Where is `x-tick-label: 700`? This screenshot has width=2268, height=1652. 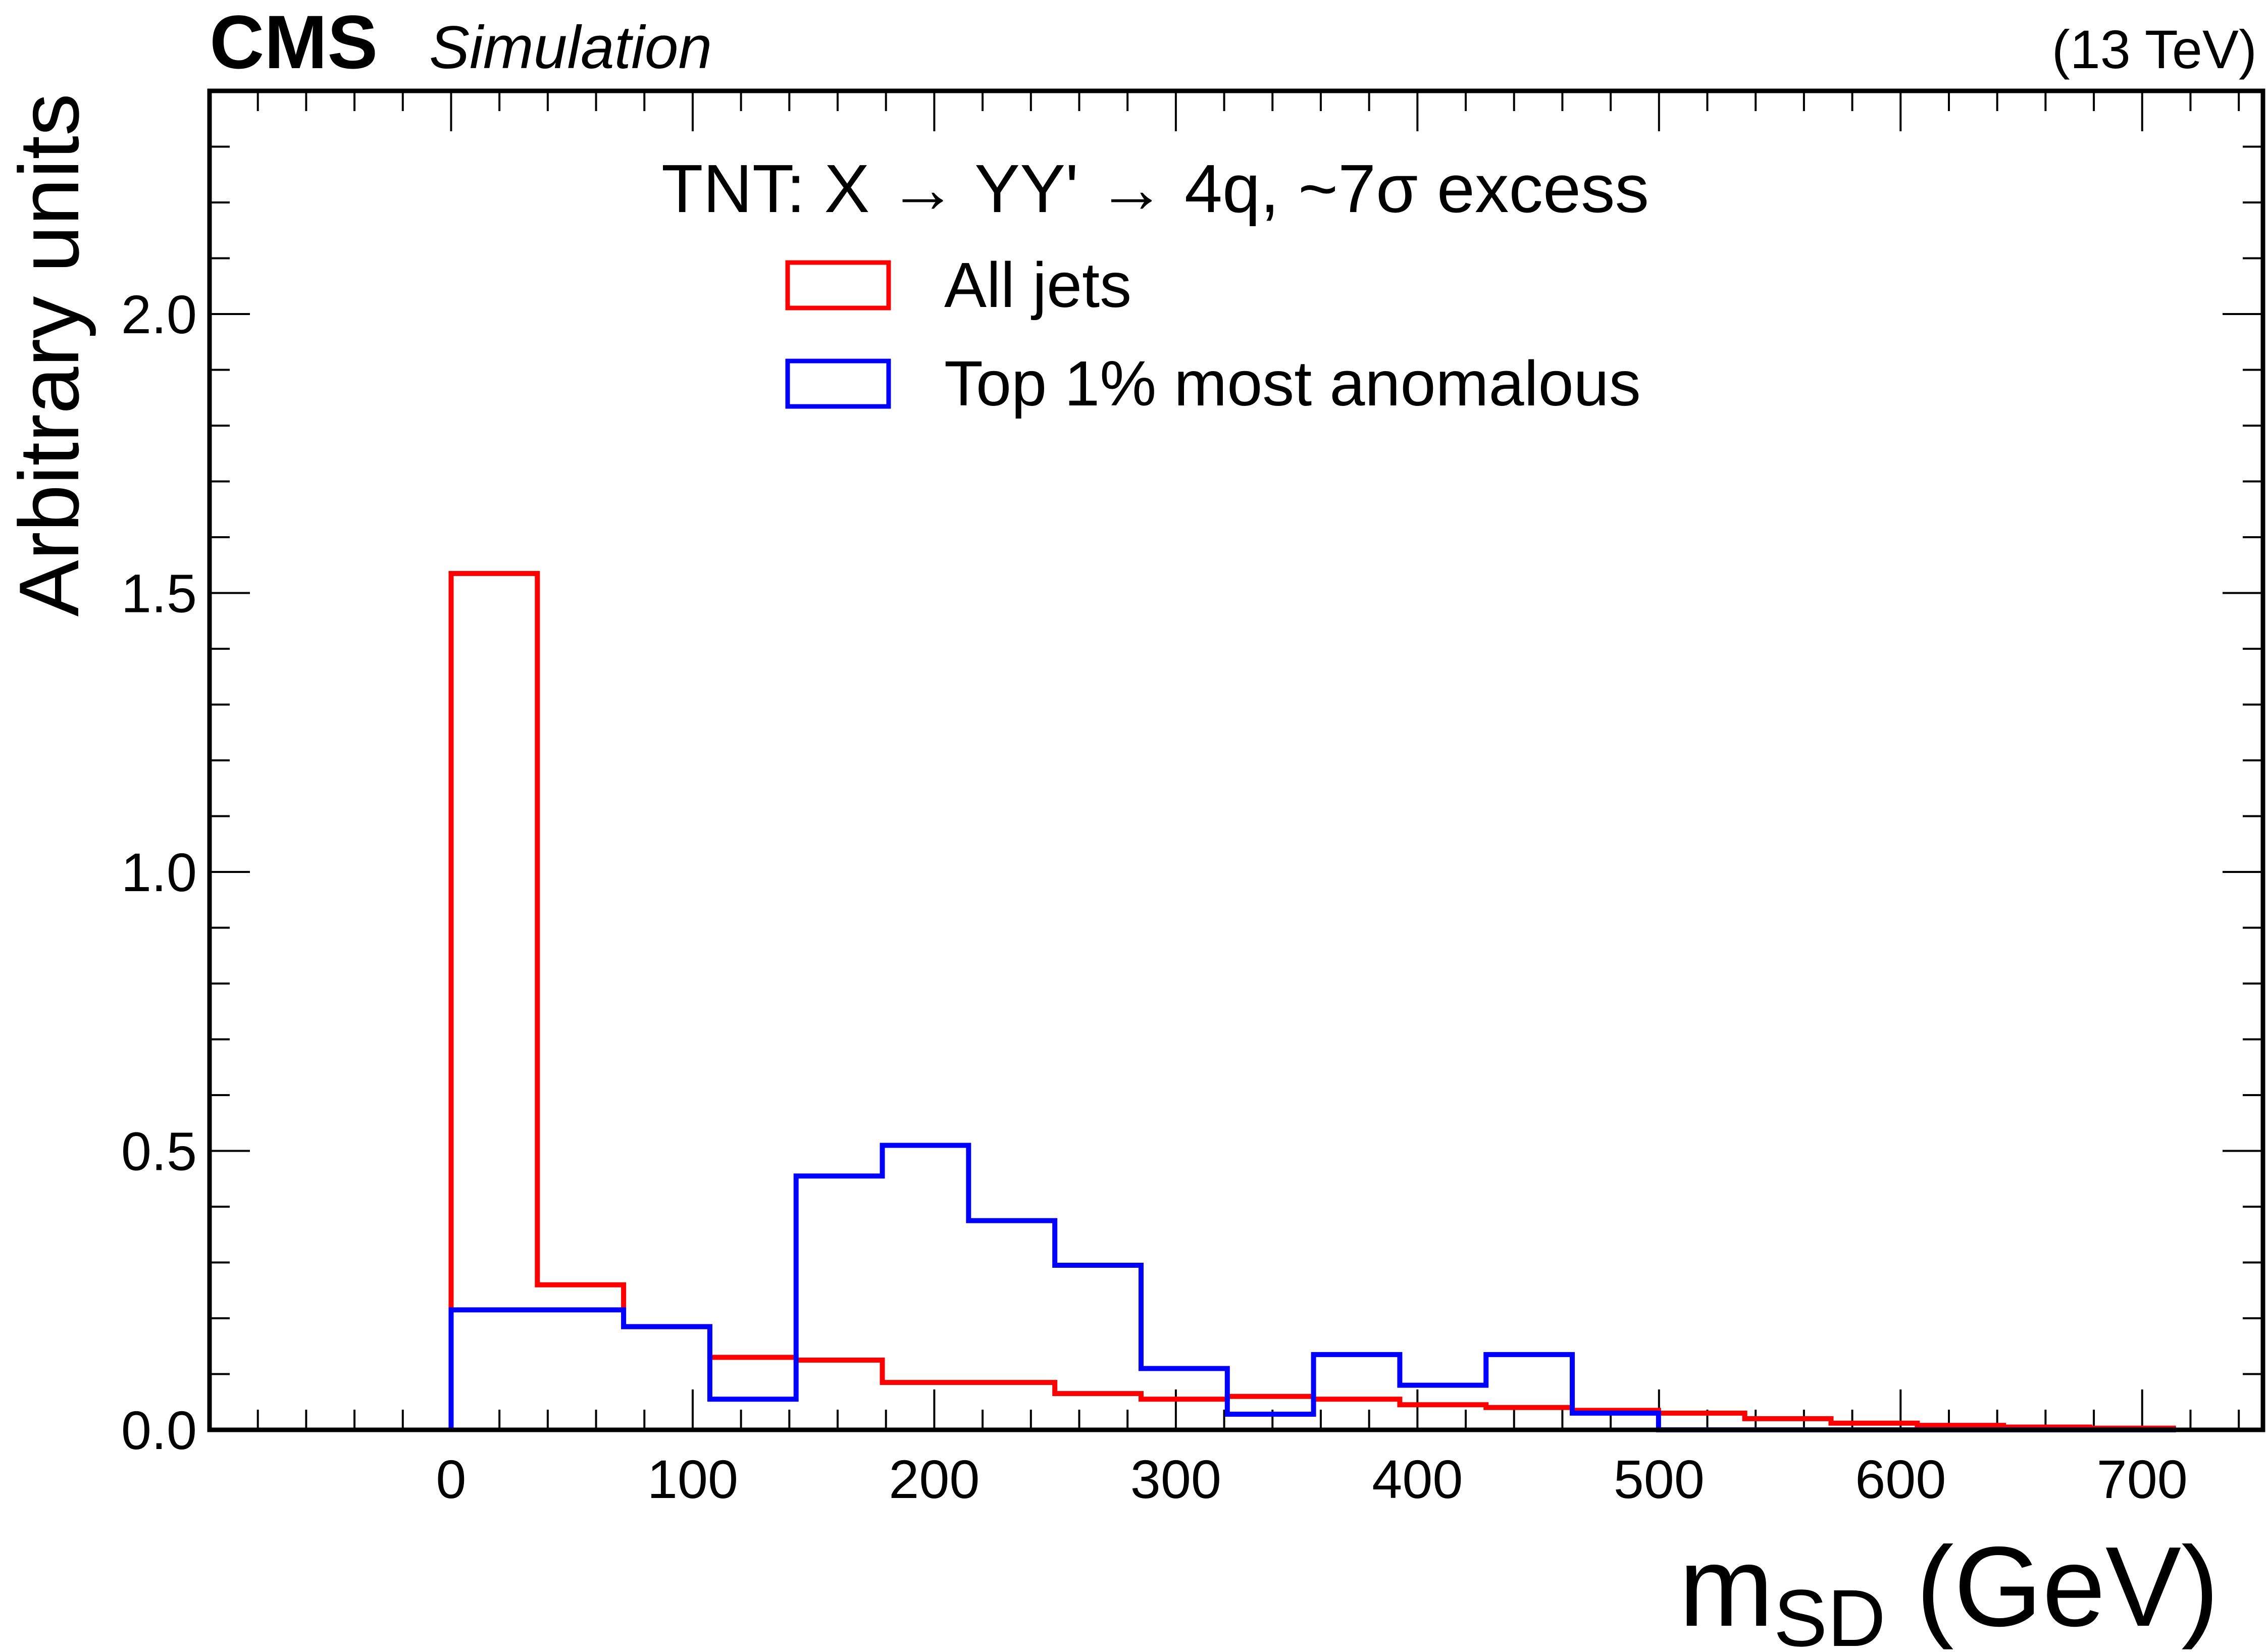
x-tick-label: 700 is located at coordinates (2142, 1479).